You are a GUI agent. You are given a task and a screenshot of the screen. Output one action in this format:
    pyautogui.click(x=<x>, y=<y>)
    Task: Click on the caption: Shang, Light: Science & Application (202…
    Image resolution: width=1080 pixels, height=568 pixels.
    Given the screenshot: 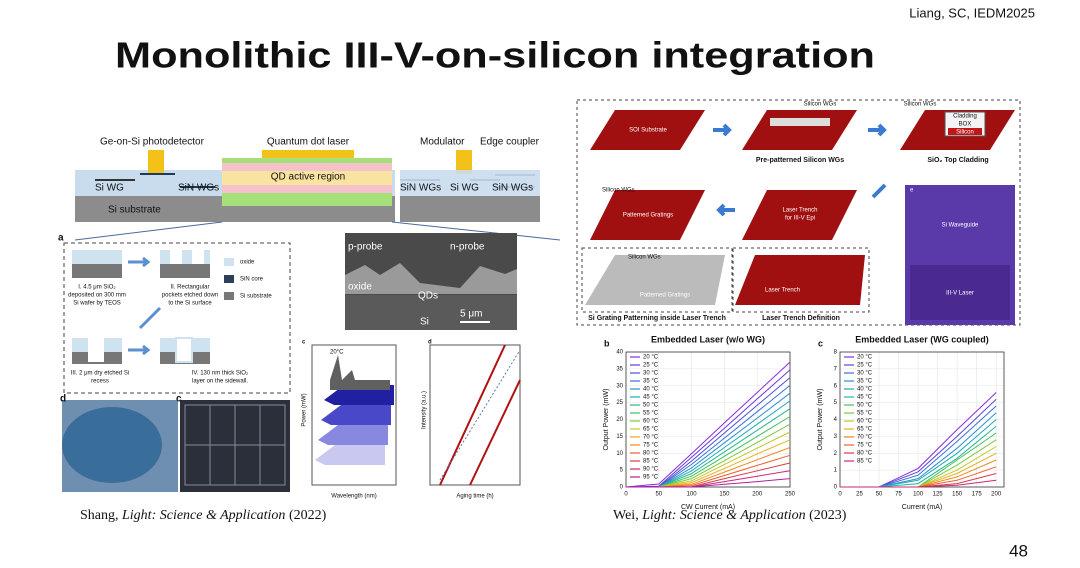 What is the action you would take?
    pyautogui.click(x=203, y=515)
    